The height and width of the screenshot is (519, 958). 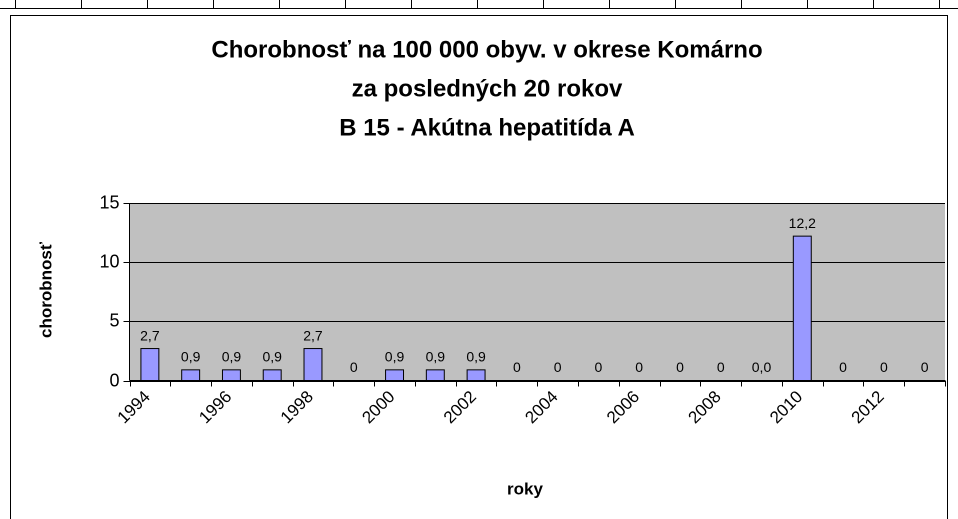 What do you see at coordinates (109, 261) in the screenshot?
I see `y-tick-label: 10` at bounding box center [109, 261].